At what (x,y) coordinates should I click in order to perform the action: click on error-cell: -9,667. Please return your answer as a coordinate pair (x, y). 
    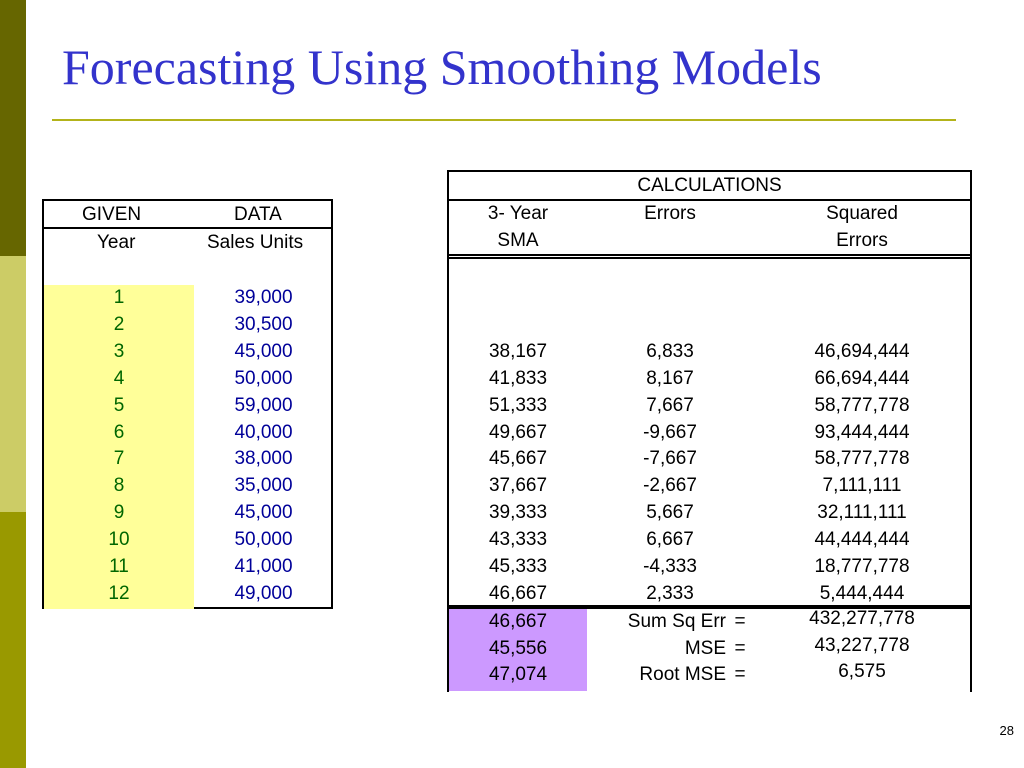
    Looking at the image, I should click on (670, 432).